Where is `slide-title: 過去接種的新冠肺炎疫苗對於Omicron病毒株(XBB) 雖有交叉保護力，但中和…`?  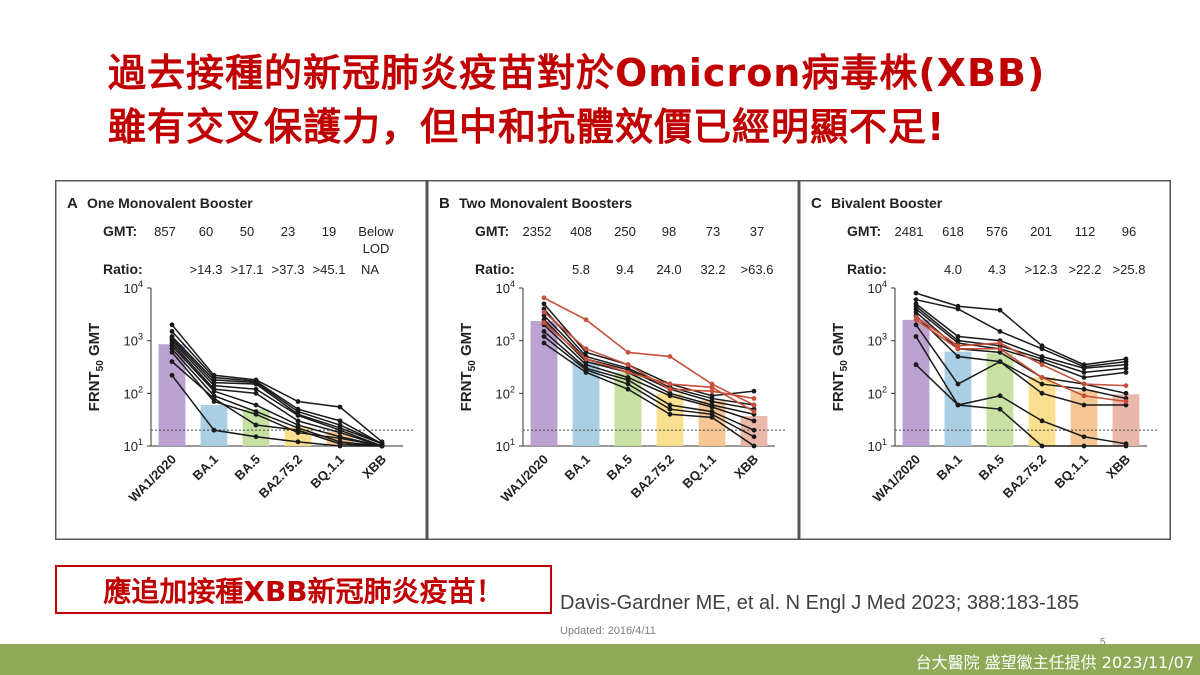
slide-title: 過去接種的新冠肺炎疫苗對於Omicron病毒株(XBB) 雖有交叉保護力，但中和… is located at coordinates (638, 100).